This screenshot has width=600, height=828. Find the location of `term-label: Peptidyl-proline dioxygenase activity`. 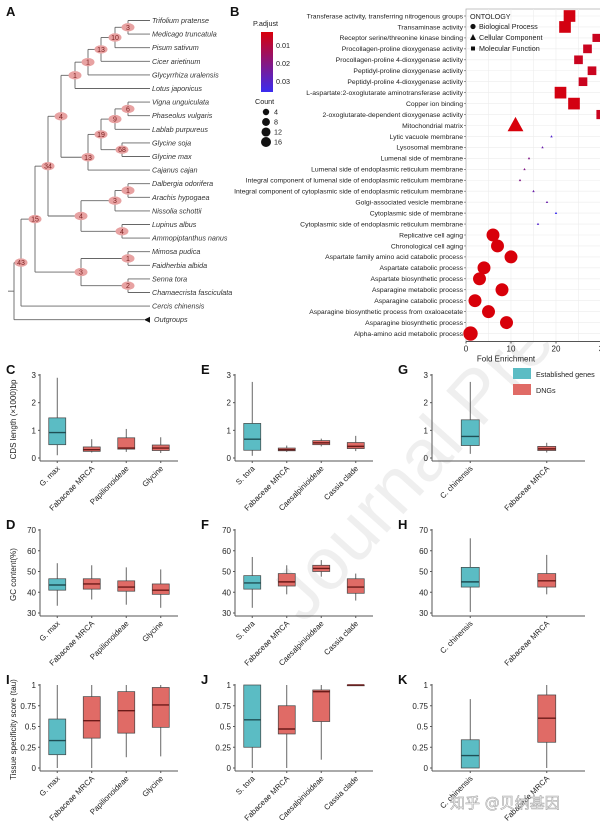

term-label: Peptidyl-proline dioxygenase activity is located at coordinates (408, 71).